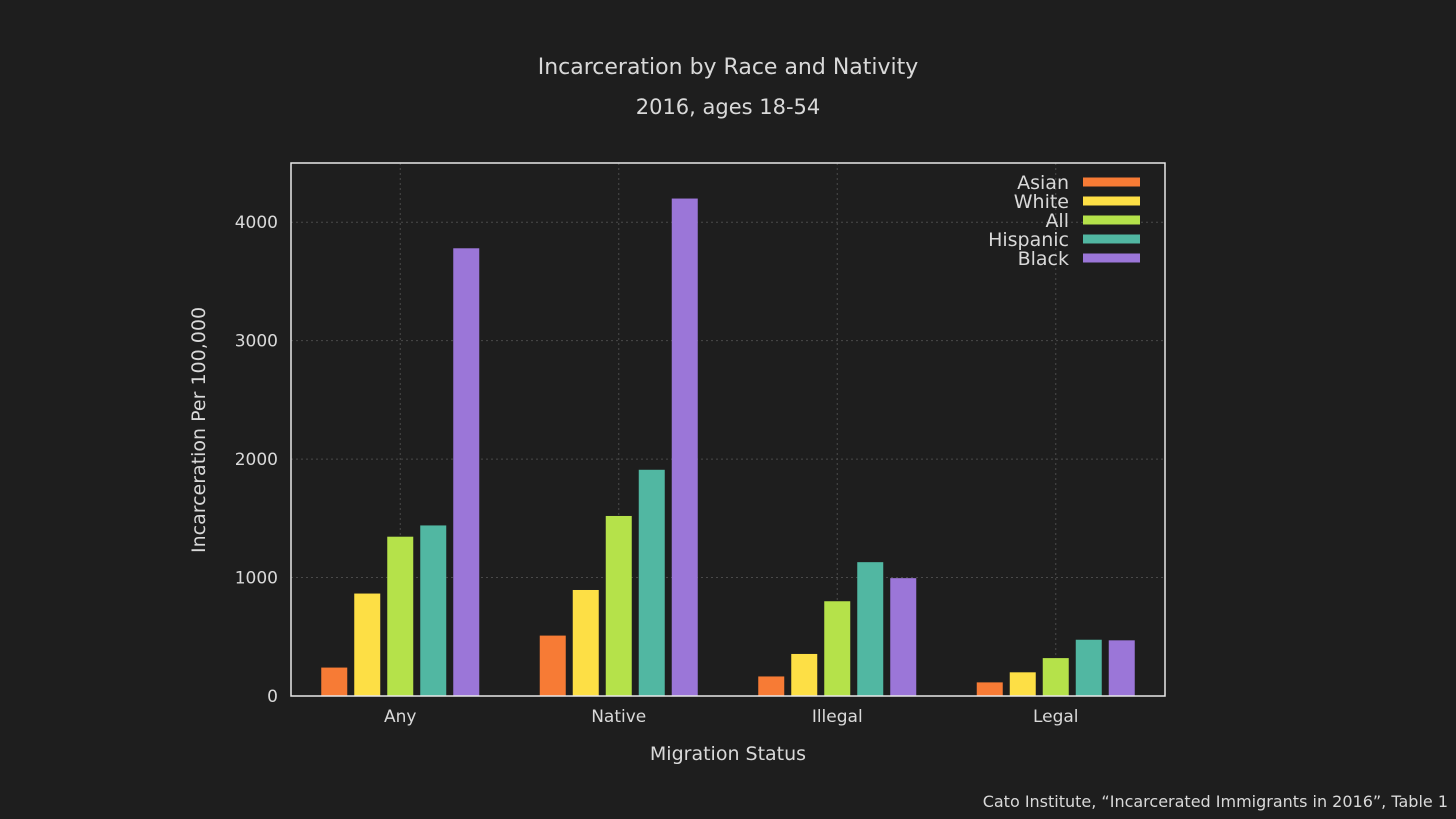 The height and width of the screenshot is (819, 1456). Describe the element at coordinates (618, 605) in the screenshot. I see `bar-all-native` at that location.